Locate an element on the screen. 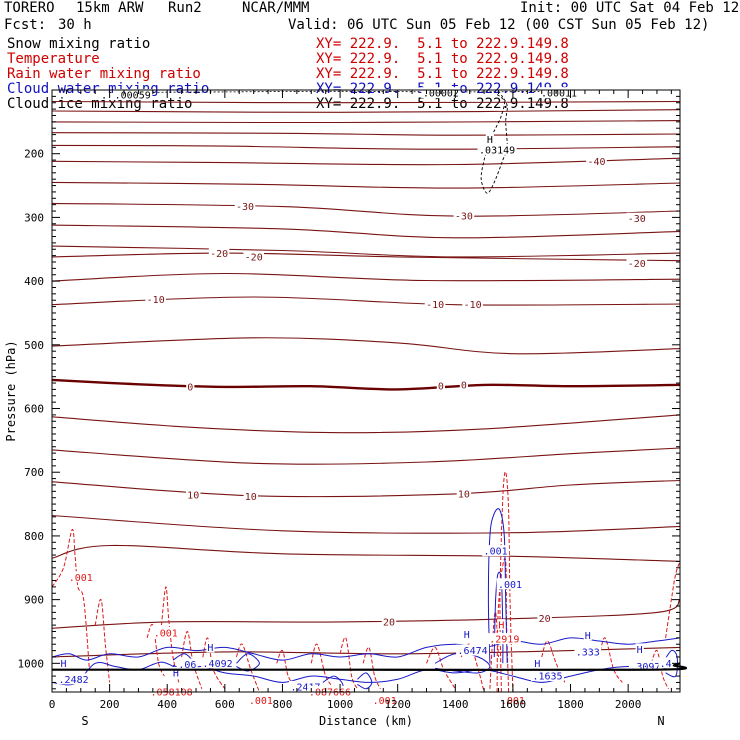 The width and height of the screenshot is (740, 740). y-tick-label: 400 is located at coordinates (34, 281).